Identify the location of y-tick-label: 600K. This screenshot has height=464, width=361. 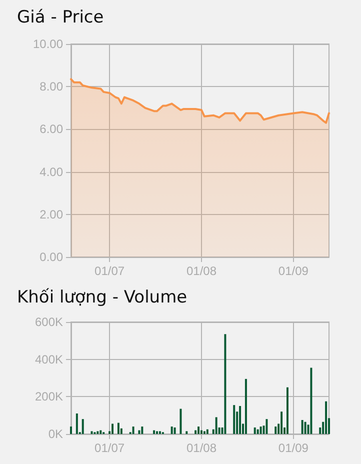
(48, 322).